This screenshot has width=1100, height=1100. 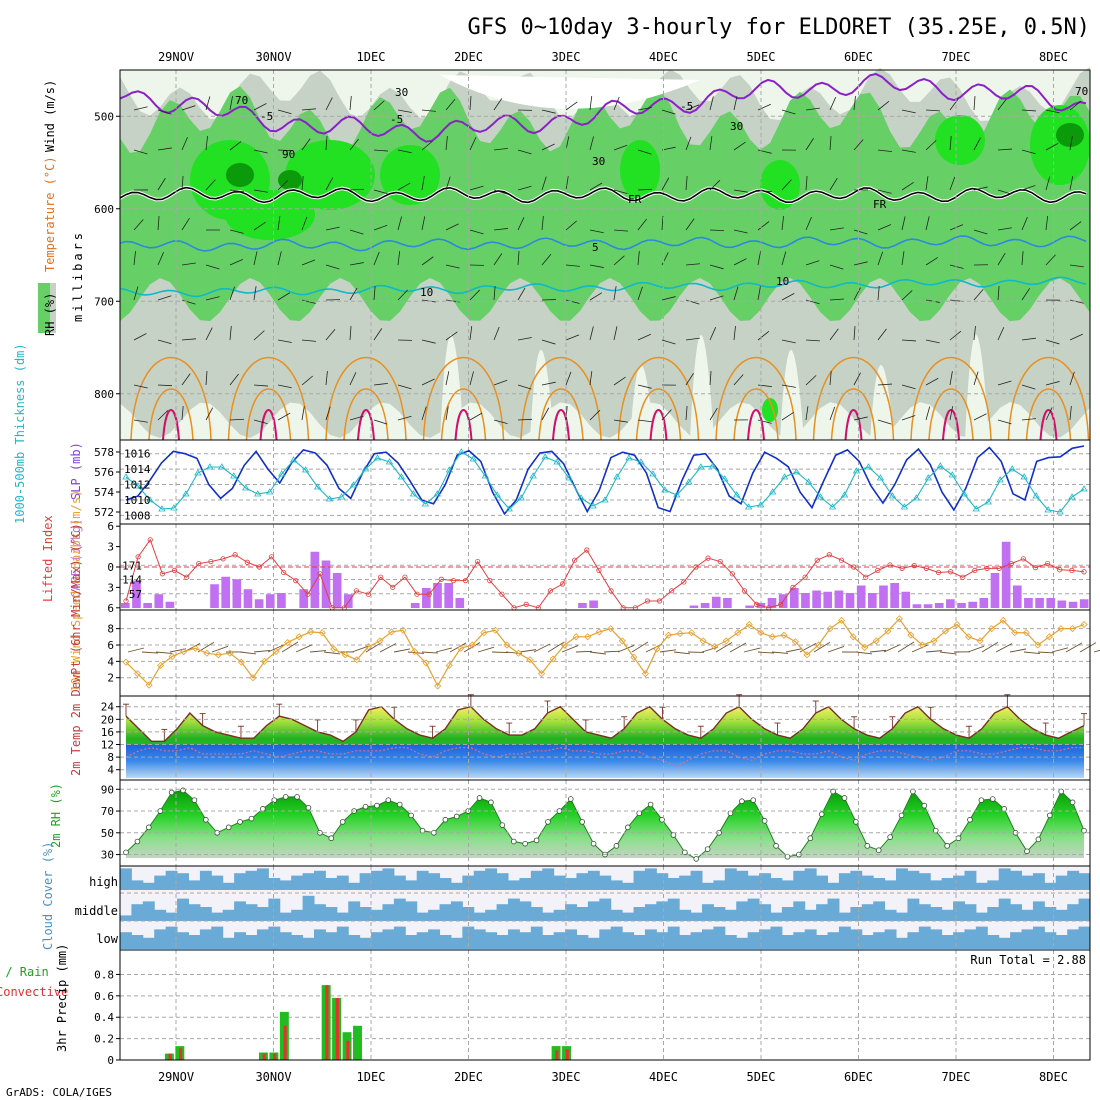 I want to click on temp2m-line, so click(x=605, y=724).